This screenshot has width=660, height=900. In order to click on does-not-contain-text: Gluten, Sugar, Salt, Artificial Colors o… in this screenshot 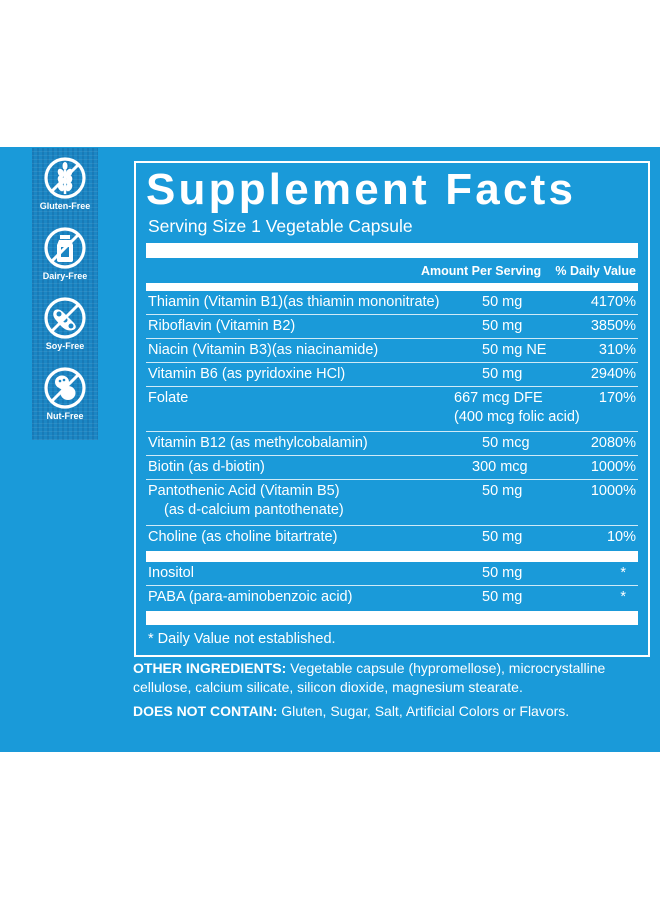, I will do `click(423, 711)`.